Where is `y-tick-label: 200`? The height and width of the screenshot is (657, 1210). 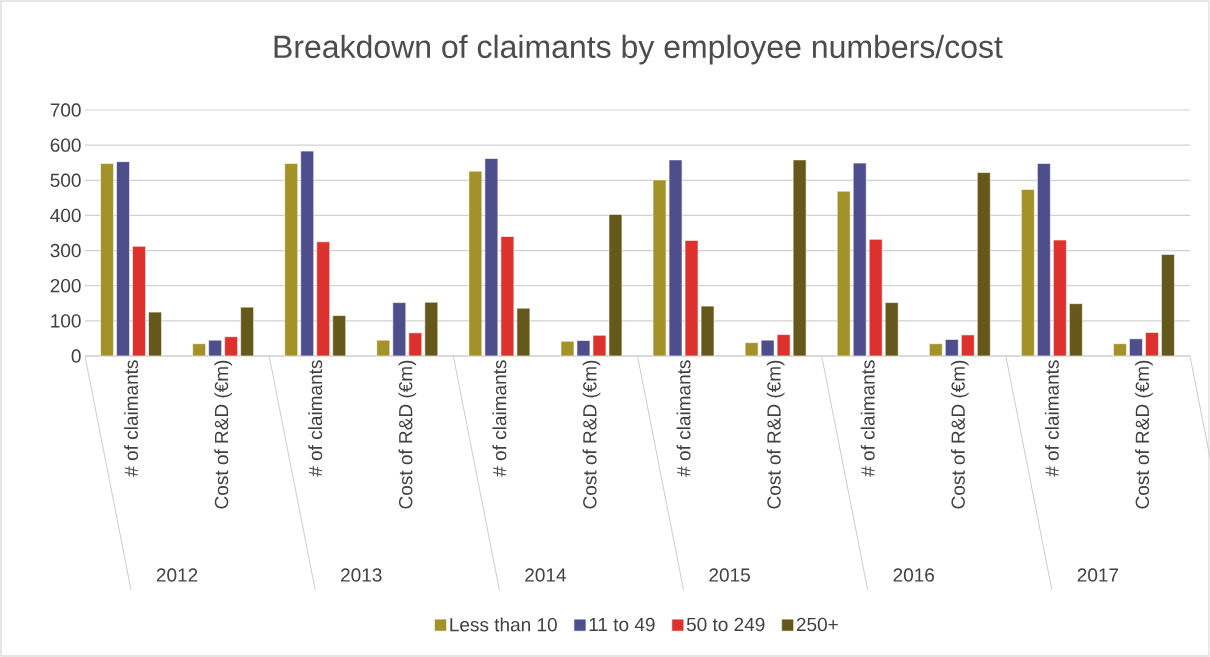 y-tick-label: 200 is located at coordinates (65, 285).